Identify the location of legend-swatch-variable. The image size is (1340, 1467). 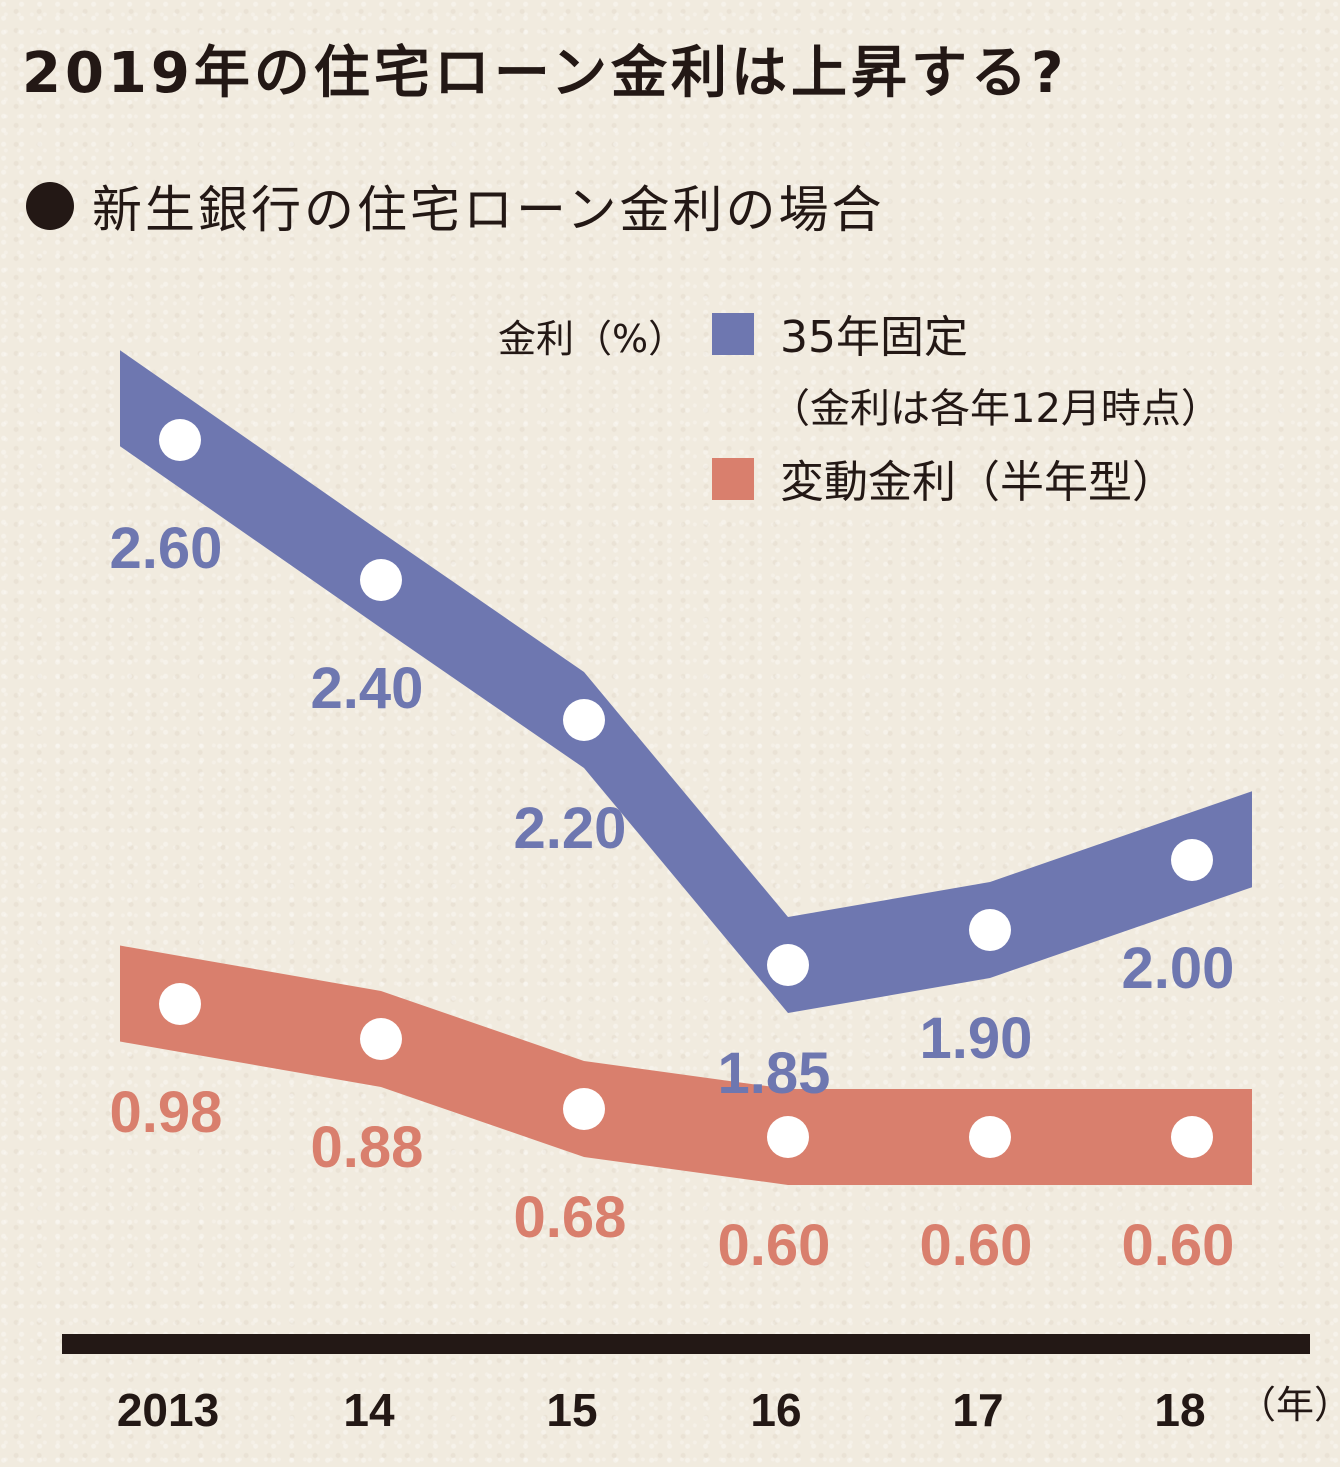
(733, 479).